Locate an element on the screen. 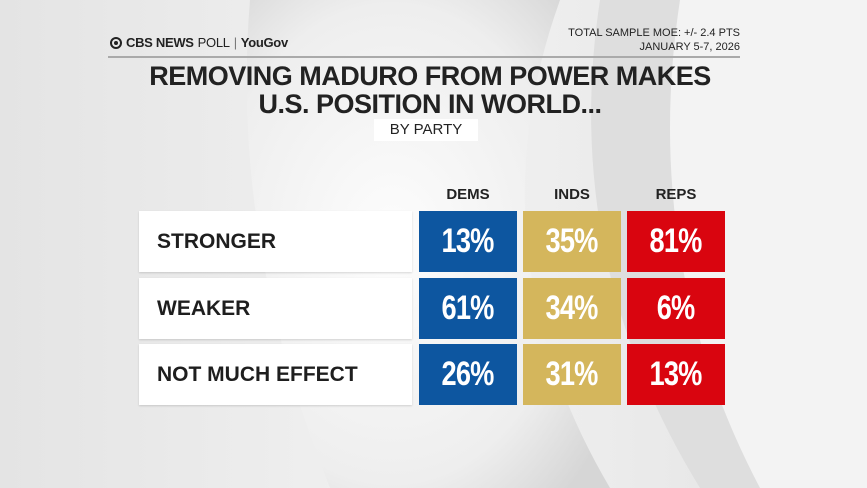 Image resolution: width=867 pixels, height=488 pixels. column-header-dems: DEMS is located at coordinates (468, 194).